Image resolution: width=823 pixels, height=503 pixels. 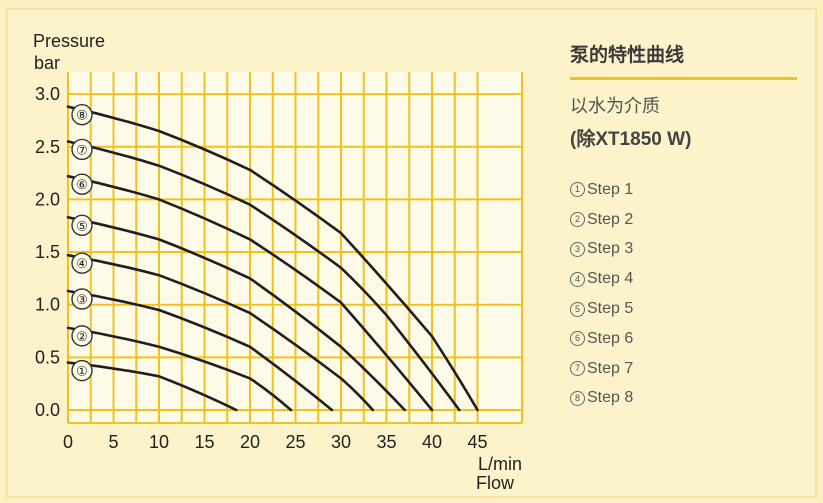 I want to click on y-tick-label: 1.5, so click(x=47, y=252).